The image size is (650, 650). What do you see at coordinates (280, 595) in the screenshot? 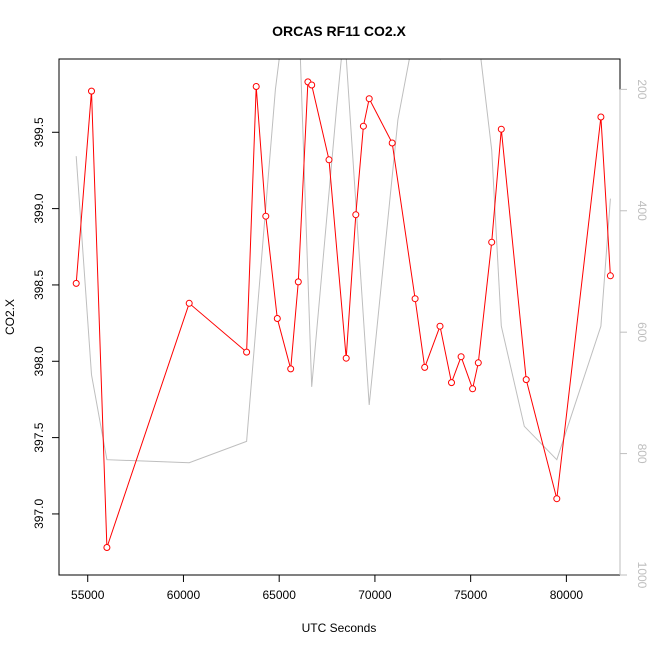
I see `x-tick-label: 65000` at bounding box center [280, 595].